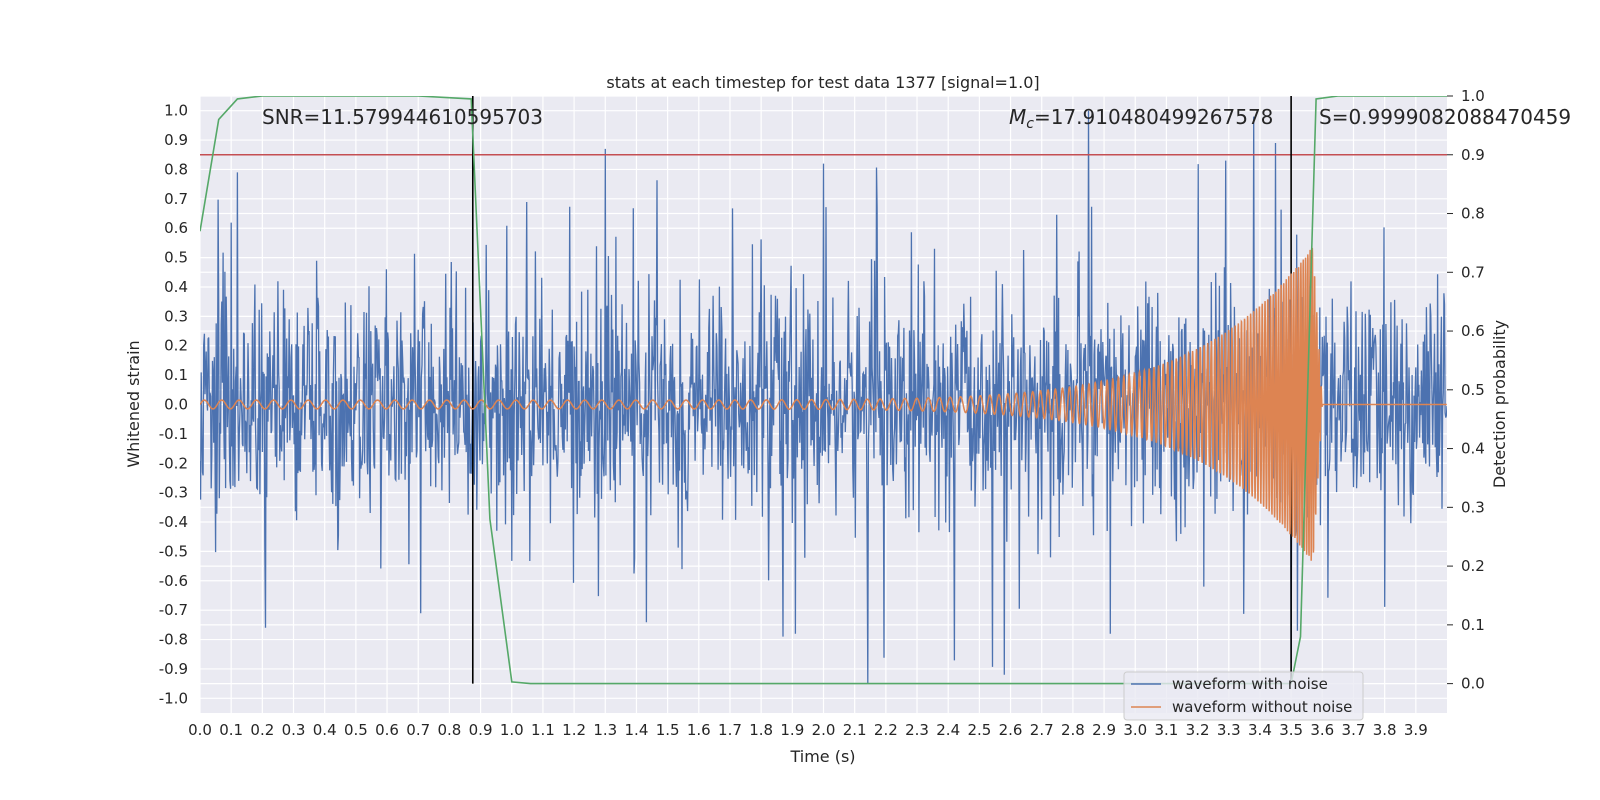  I want to click on x-tick-label: 1.5, so click(668, 730).